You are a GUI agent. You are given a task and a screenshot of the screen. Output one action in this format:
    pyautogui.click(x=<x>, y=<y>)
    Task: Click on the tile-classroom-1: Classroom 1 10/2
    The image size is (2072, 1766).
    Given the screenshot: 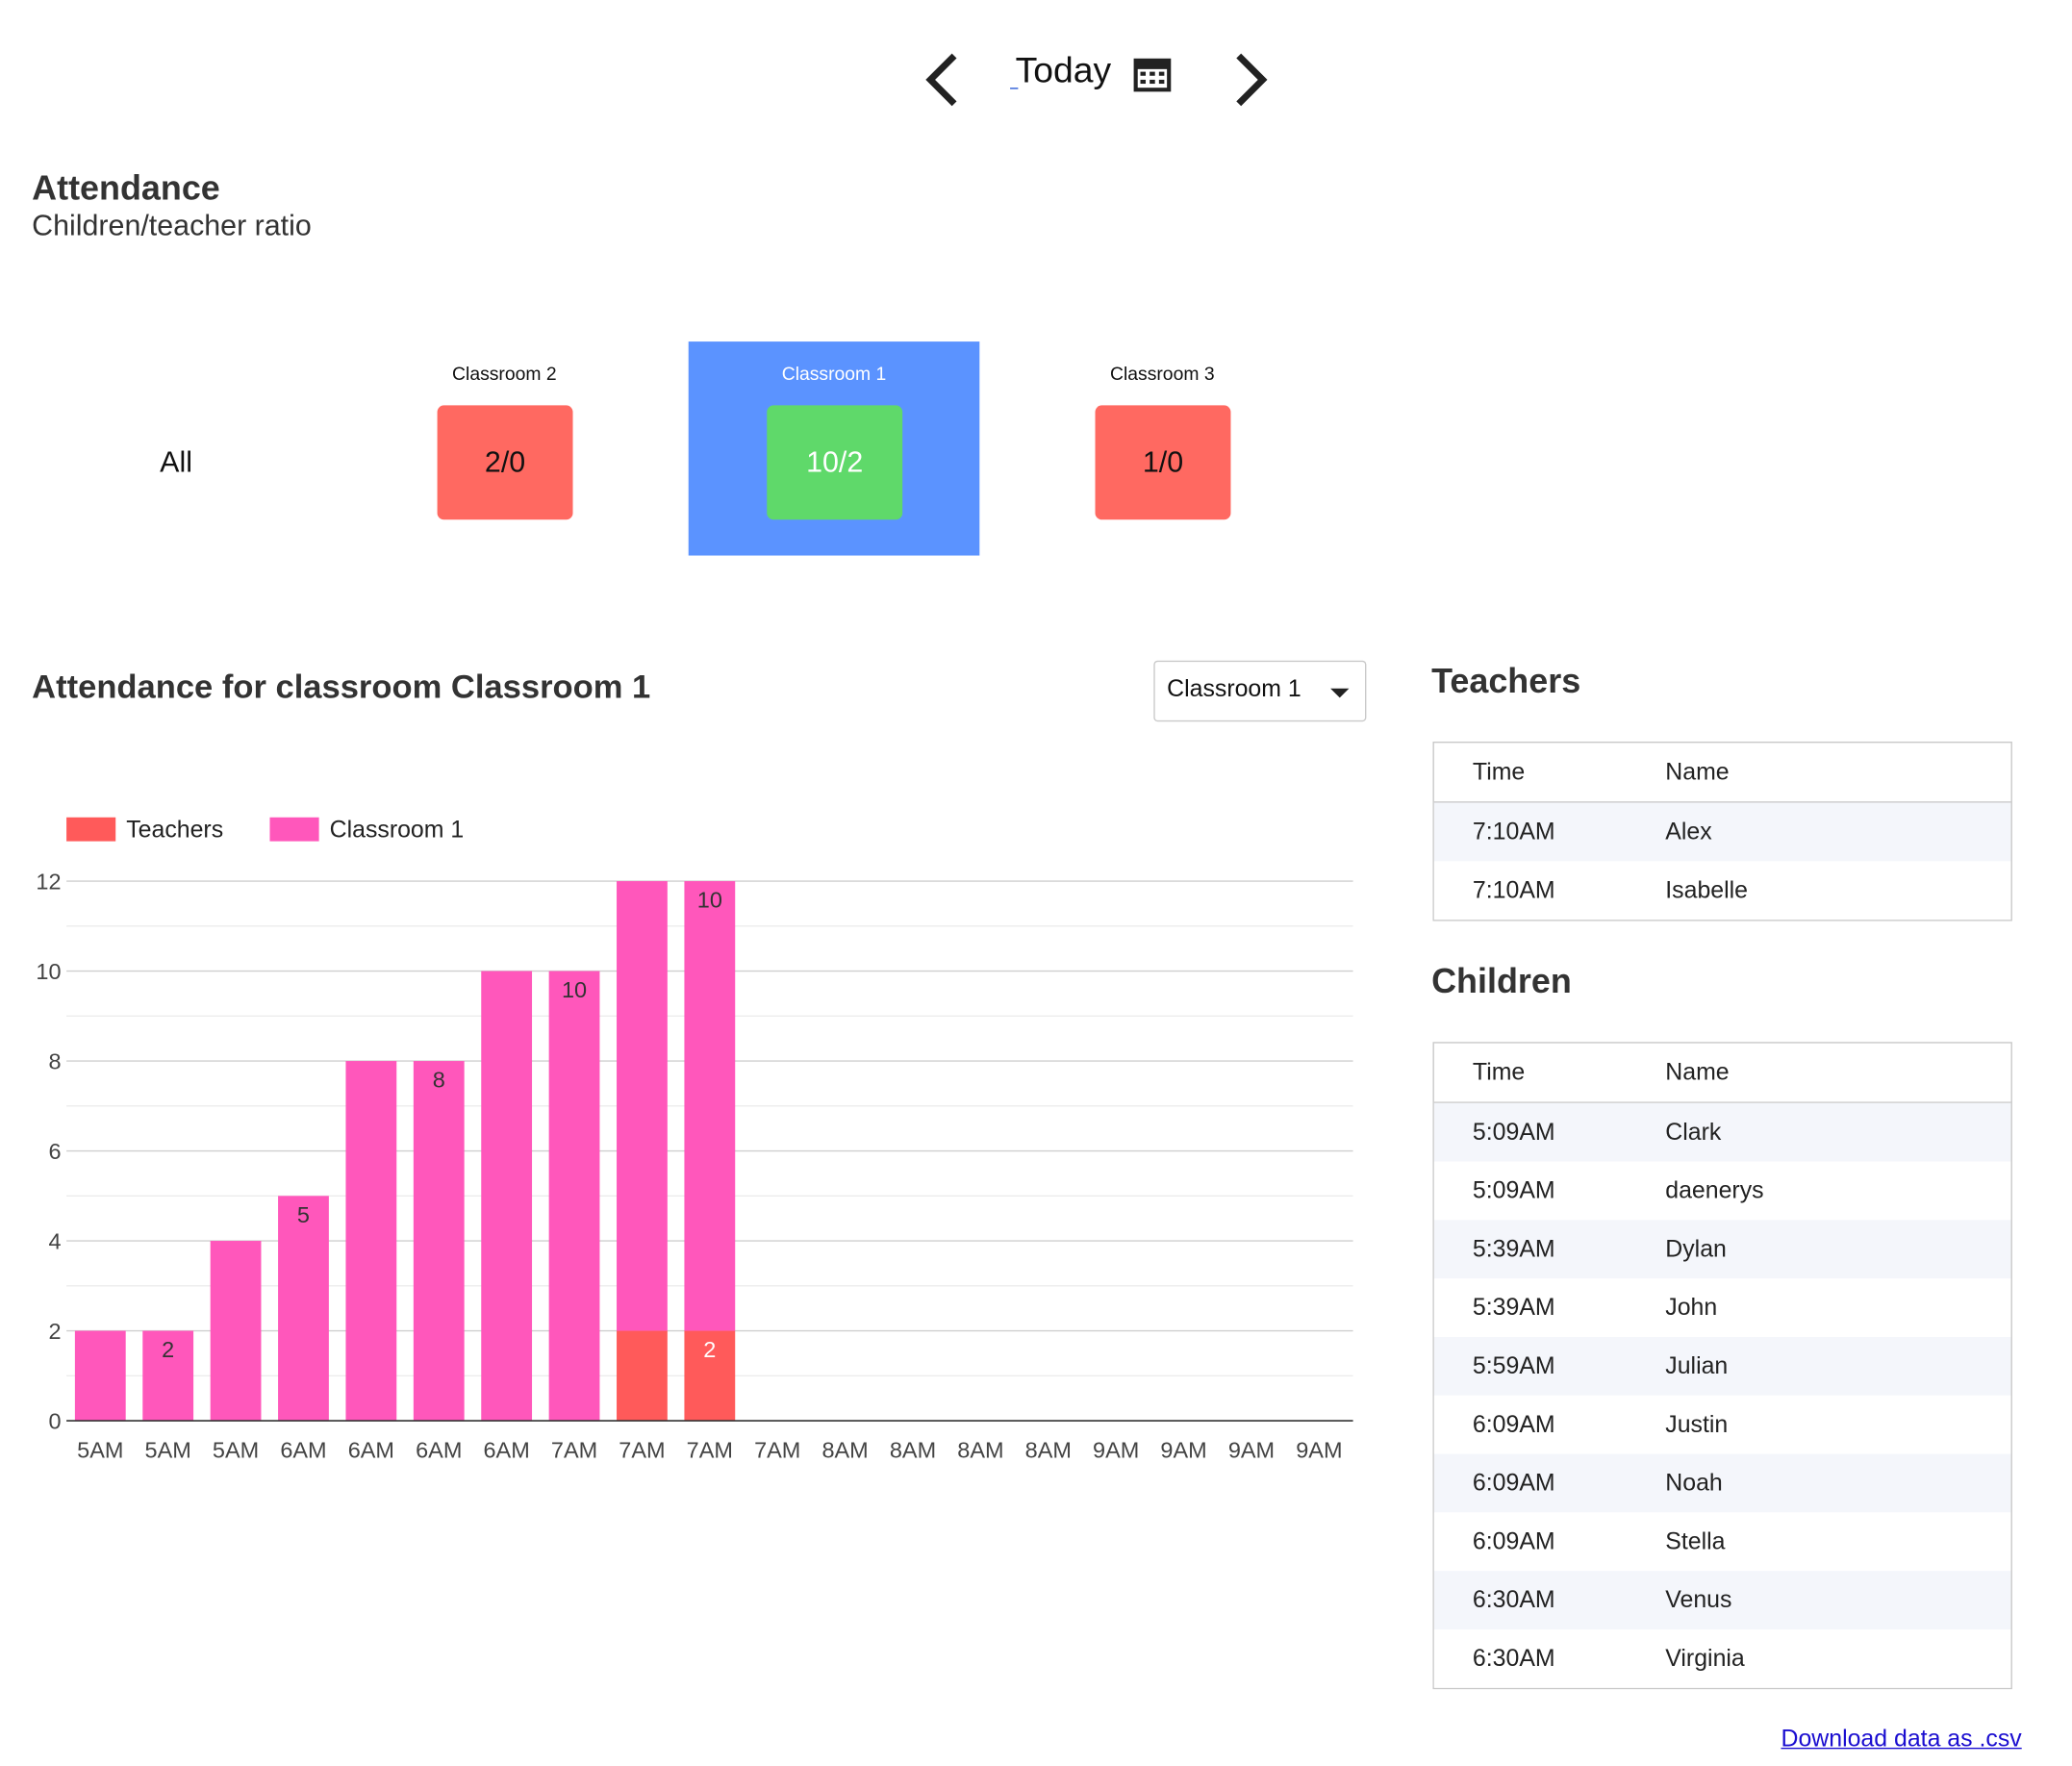 What is the action you would take?
    pyautogui.click(x=834, y=448)
    